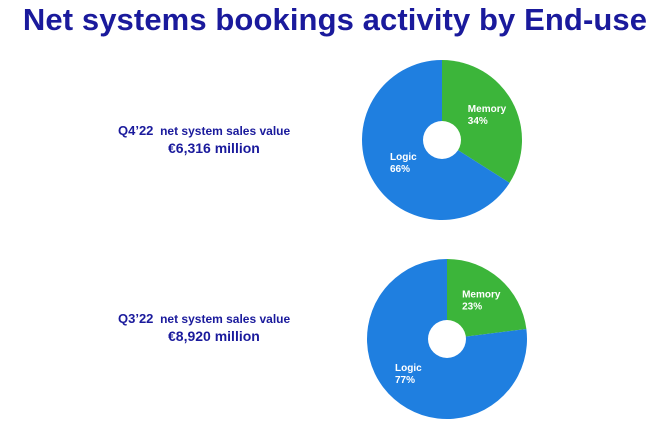  Describe the element at coordinates (214, 148) in the screenshot. I see `q4-sales-value: €6,316 million` at that location.